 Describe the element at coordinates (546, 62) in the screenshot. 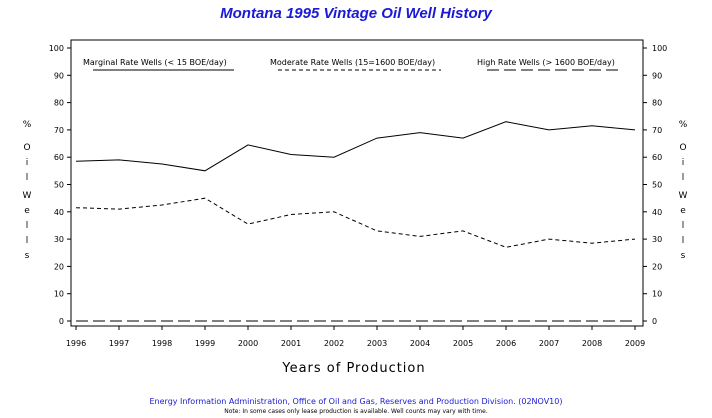

I see `legend-label-high: High Rate Wells (> 1600 BOE/day)` at that location.